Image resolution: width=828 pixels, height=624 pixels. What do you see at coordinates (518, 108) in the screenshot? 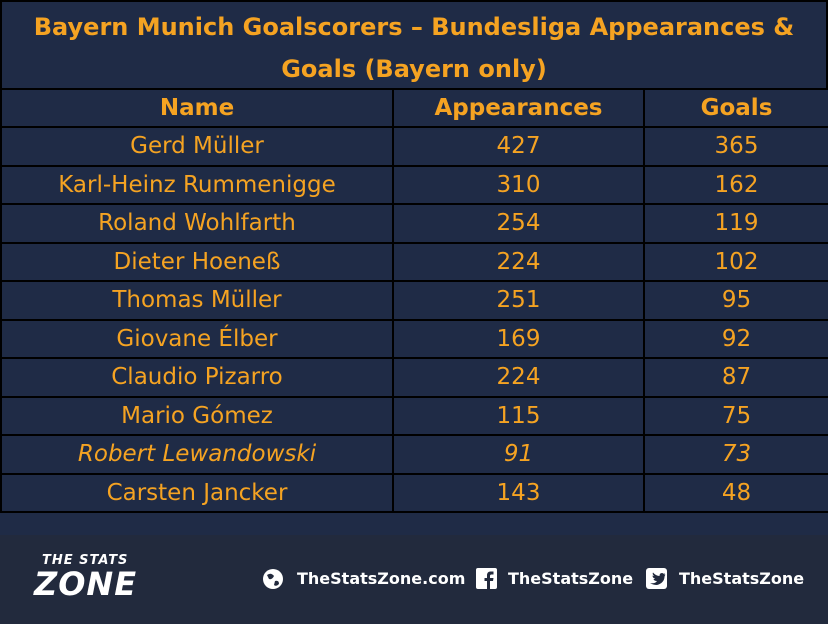
I see `column-header: Appearances` at bounding box center [518, 108].